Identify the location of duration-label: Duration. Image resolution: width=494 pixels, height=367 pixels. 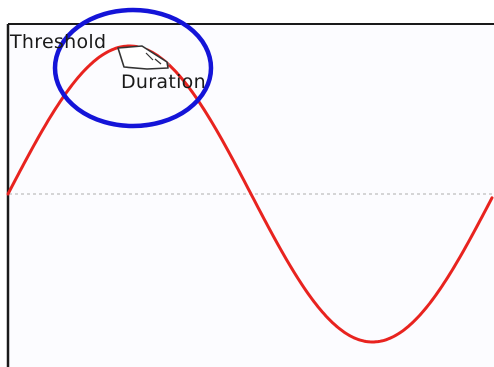
(163, 82).